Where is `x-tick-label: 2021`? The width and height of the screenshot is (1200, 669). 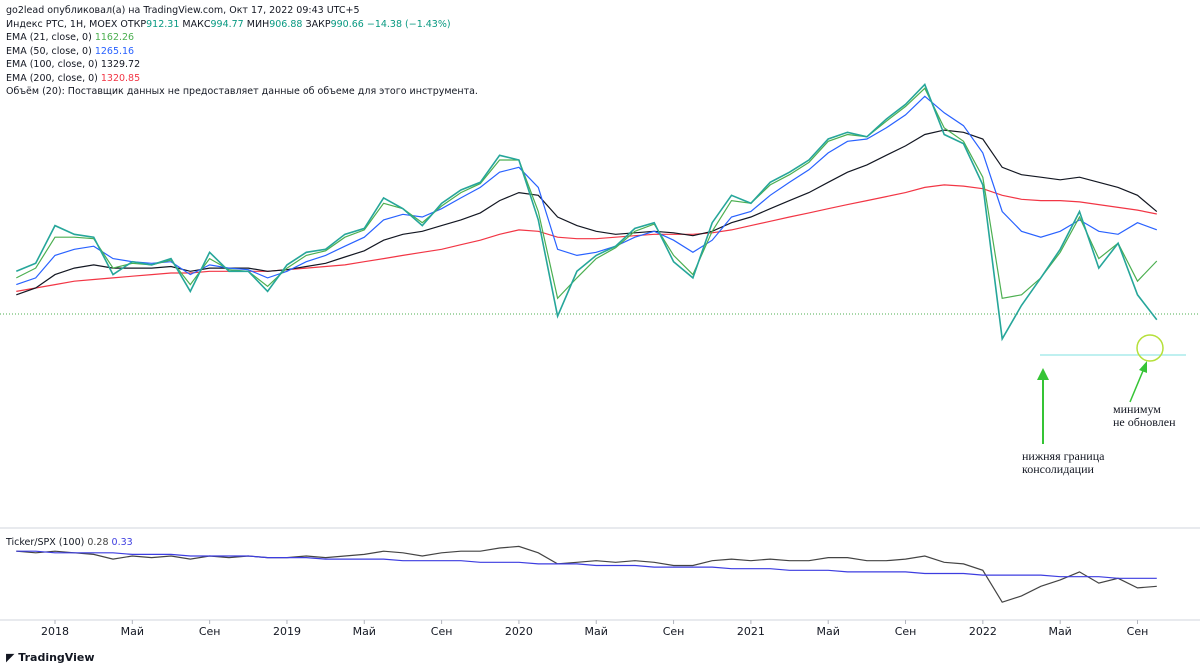
x-tick-label: 2021 is located at coordinates (751, 631).